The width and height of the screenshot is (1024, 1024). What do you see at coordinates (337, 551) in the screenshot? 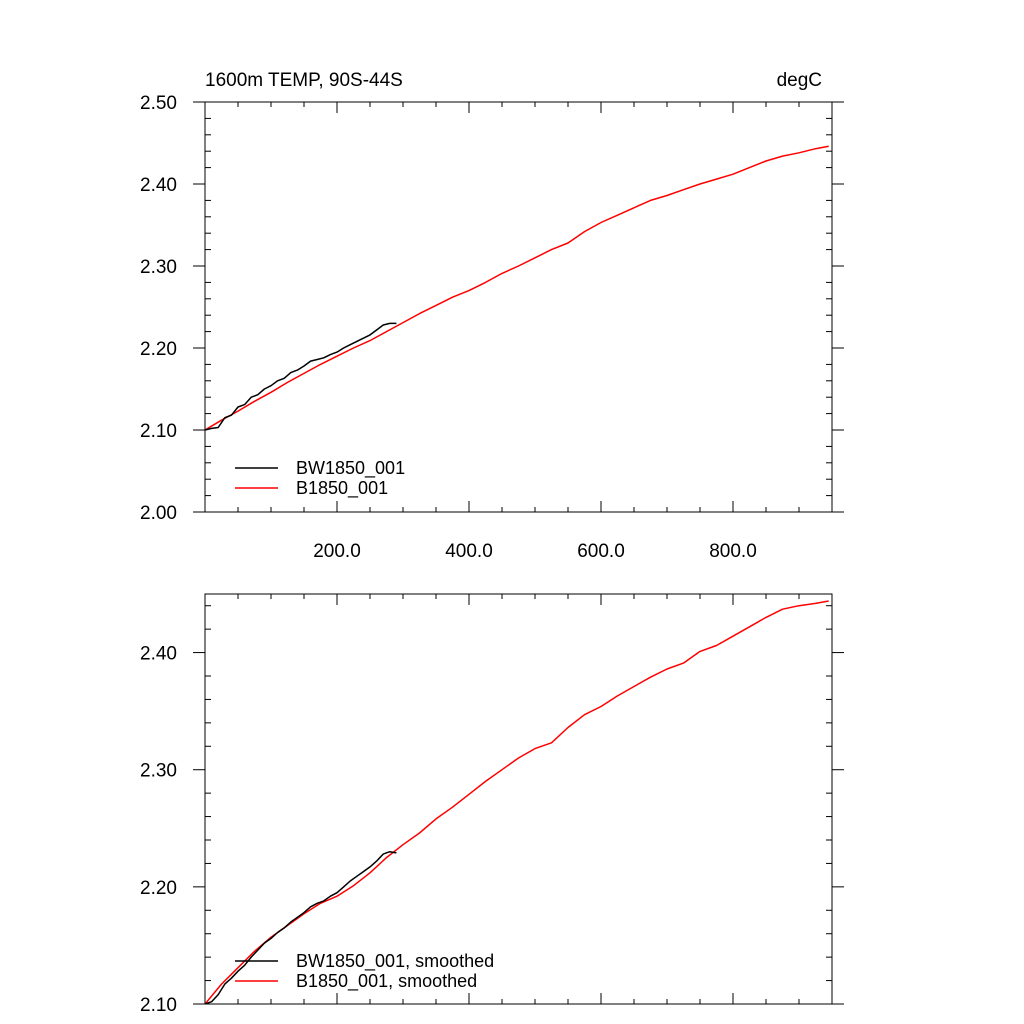
I see `x-tick-label: 200.0` at bounding box center [337, 551].